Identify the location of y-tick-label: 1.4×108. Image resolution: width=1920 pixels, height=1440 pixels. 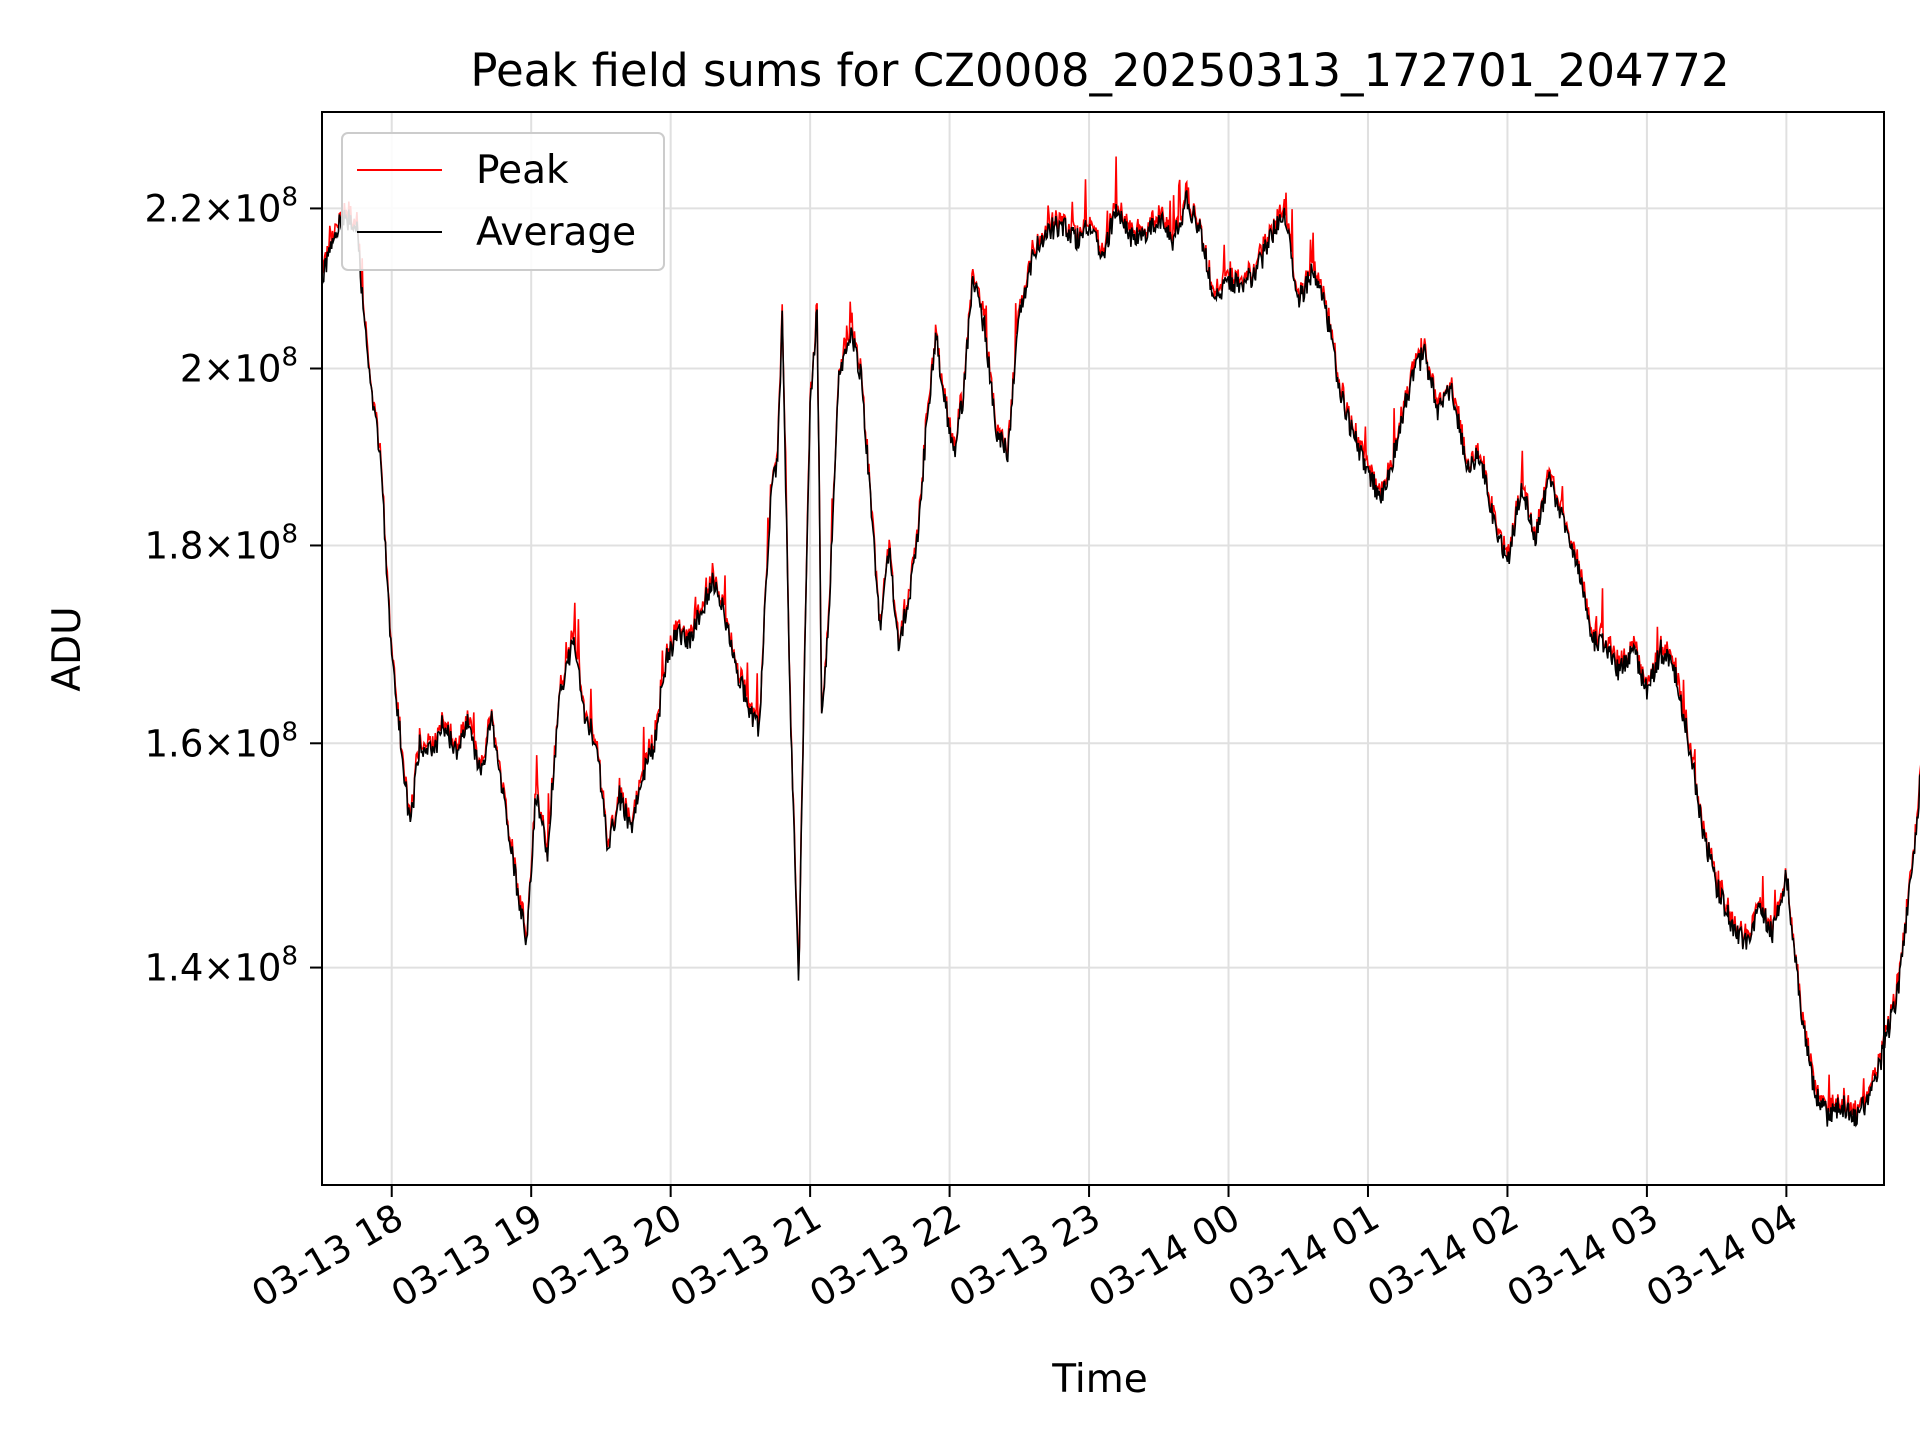
(221, 966).